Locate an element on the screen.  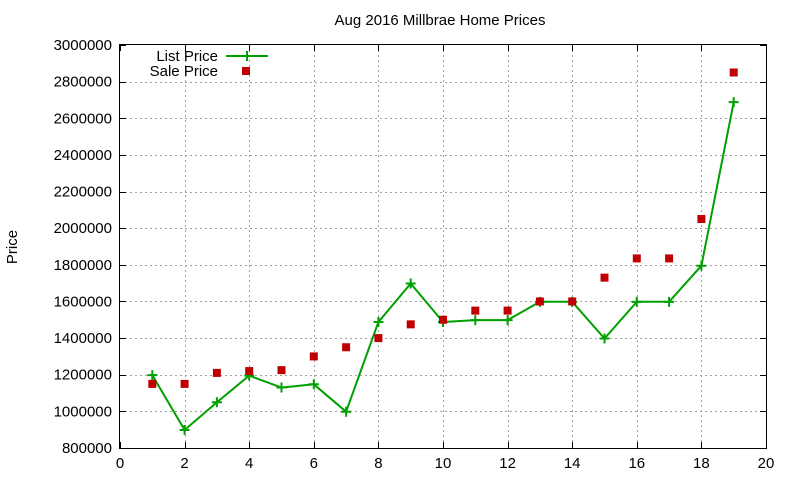
legend: List Price Sale Price is located at coordinates (209, 64).